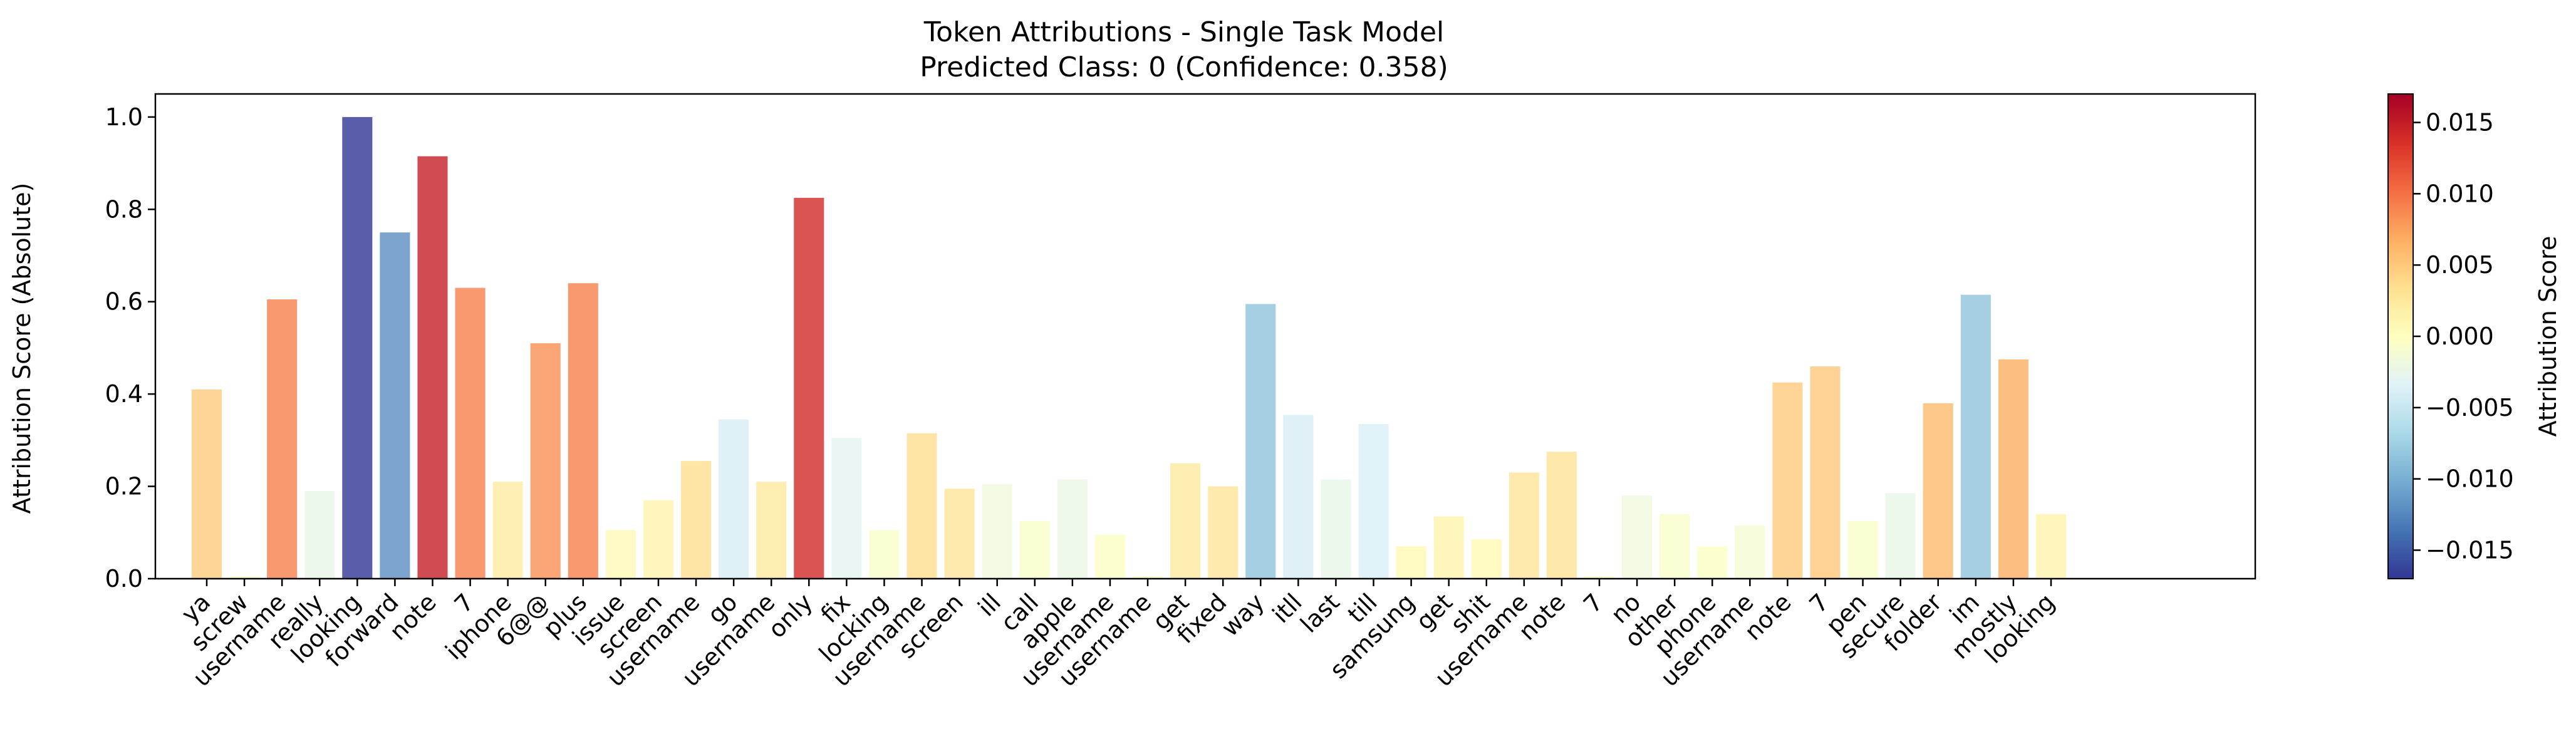 The width and height of the screenshot is (2576, 729). Describe the element at coordinates (1434, 611) in the screenshot. I see `x-tick-label-33: get` at that location.